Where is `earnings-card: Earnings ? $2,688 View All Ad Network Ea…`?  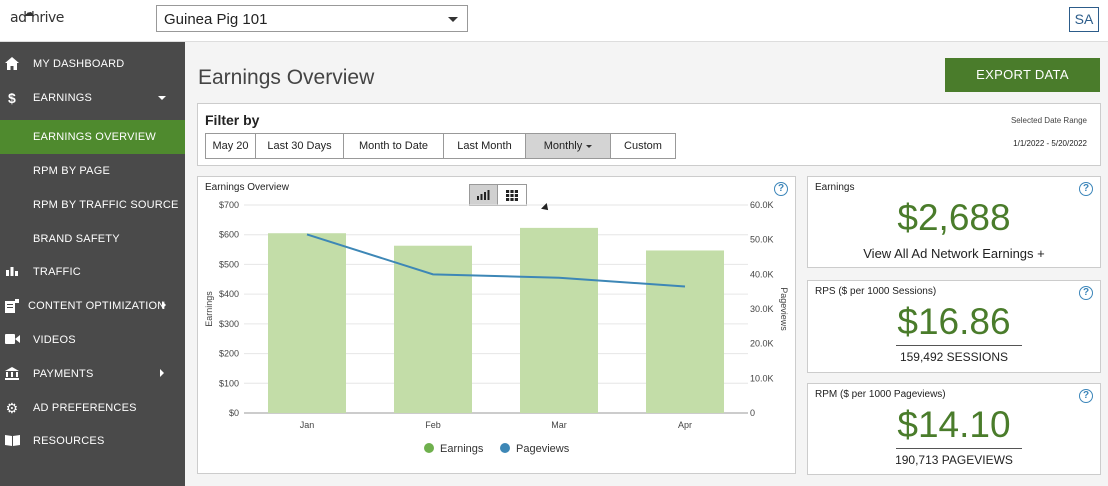
earnings-card: Earnings ? $2,688 View All Ad Network Ea… is located at coordinates (954, 222).